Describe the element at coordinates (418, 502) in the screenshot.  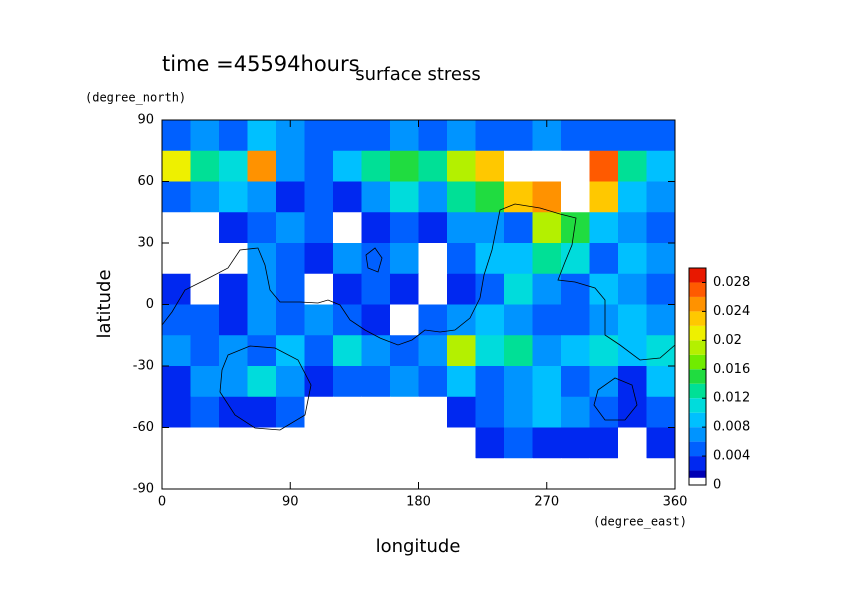
I see `x-tick-label: 180` at that location.